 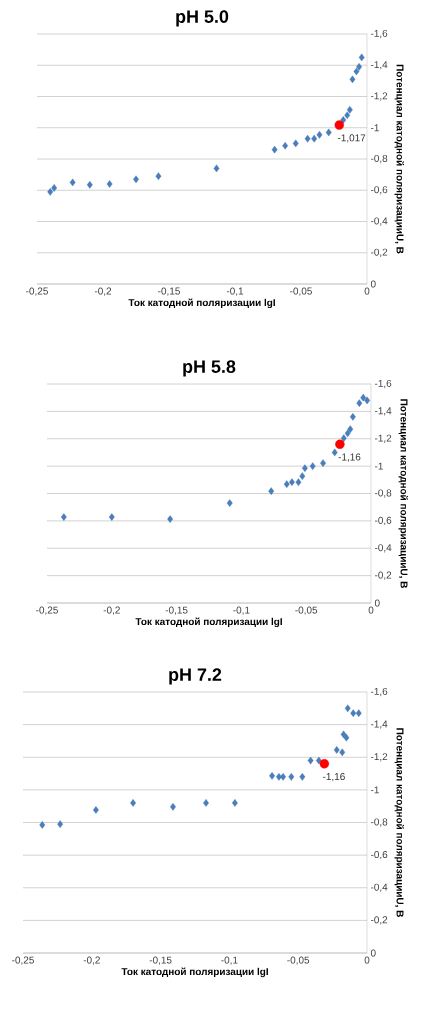 I want to click on annotation: -1,017, so click(x=351, y=138).